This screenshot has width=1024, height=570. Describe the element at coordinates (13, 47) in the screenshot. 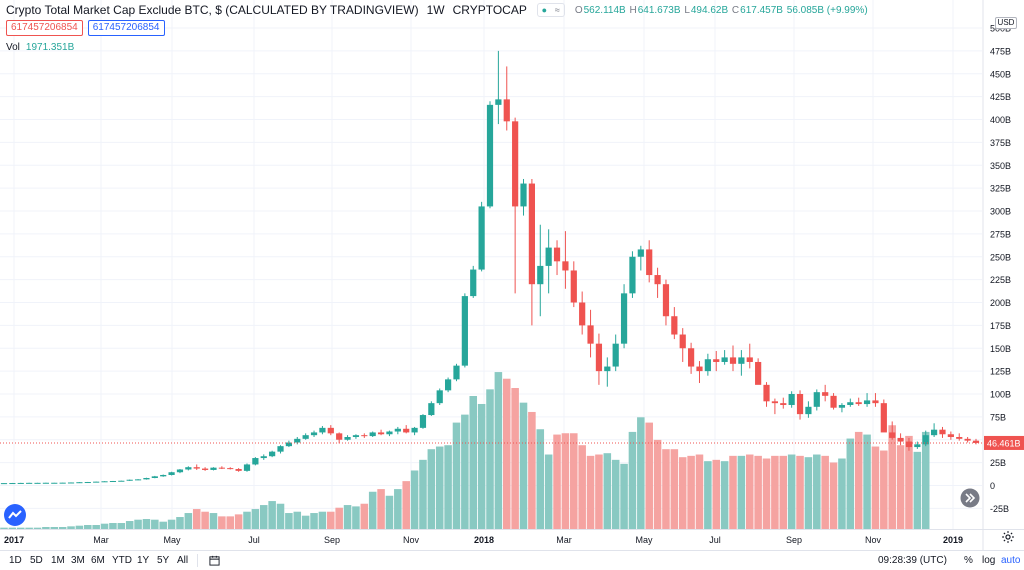

I see `volume-label: Vol` at that location.